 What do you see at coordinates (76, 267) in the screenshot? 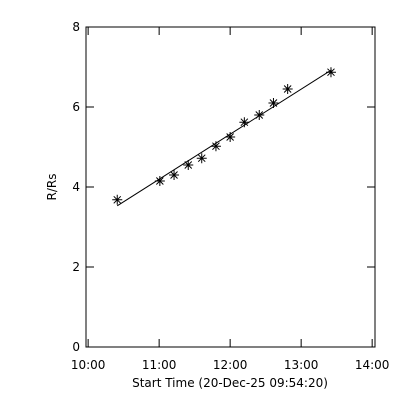
I see `y-tick-label: 2` at bounding box center [76, 267].